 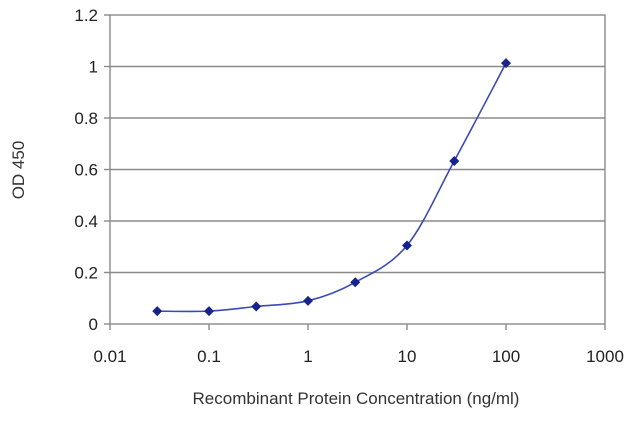 I want to click on x-tick-label: 0.1, so click(x=209, y=356).